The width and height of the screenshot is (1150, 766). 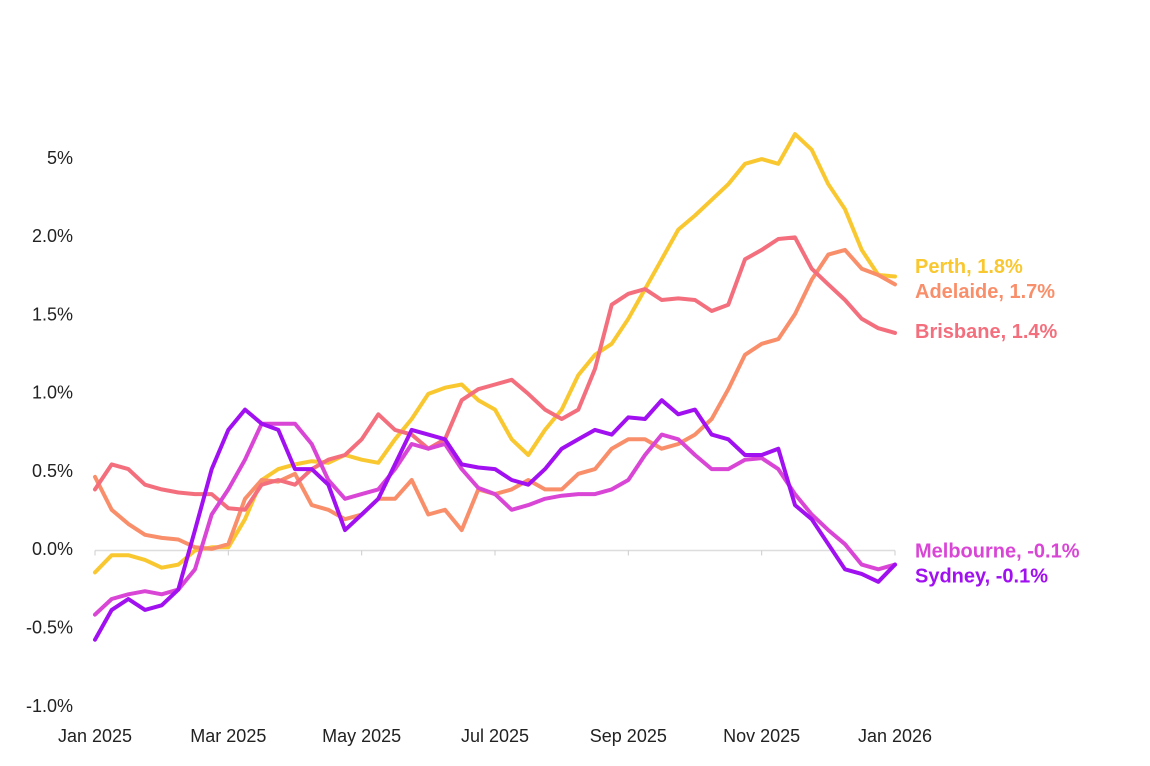 What do you see at coordinates (761, 736) in the screenshot?
I see `x-tick-label: Nov 2025` at bounding box center [761, 736].